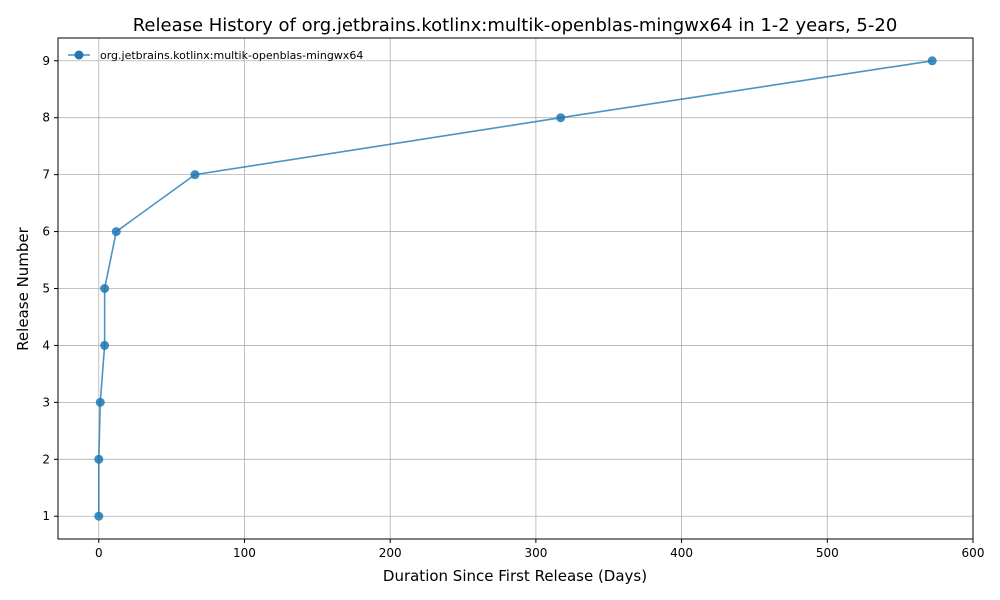  I want to click on y-tick-label: 3, so click(46, 402).